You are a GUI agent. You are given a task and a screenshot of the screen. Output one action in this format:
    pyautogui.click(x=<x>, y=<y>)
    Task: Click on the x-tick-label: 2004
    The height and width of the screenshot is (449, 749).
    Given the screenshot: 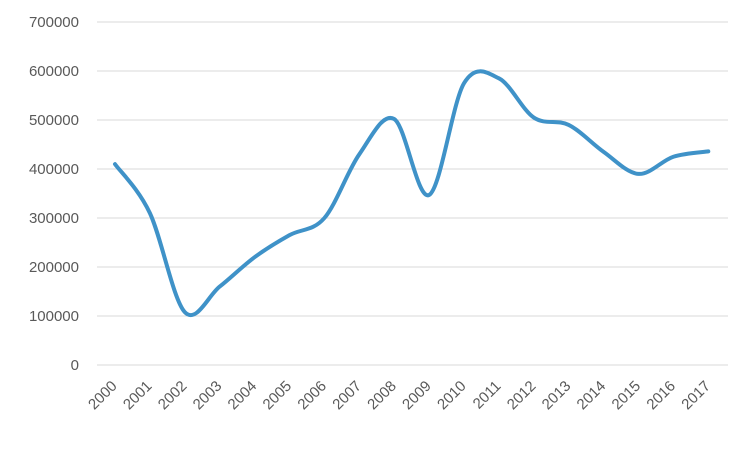 What is the action you would take?
    pyautogui.click(x=243, y=396)
    